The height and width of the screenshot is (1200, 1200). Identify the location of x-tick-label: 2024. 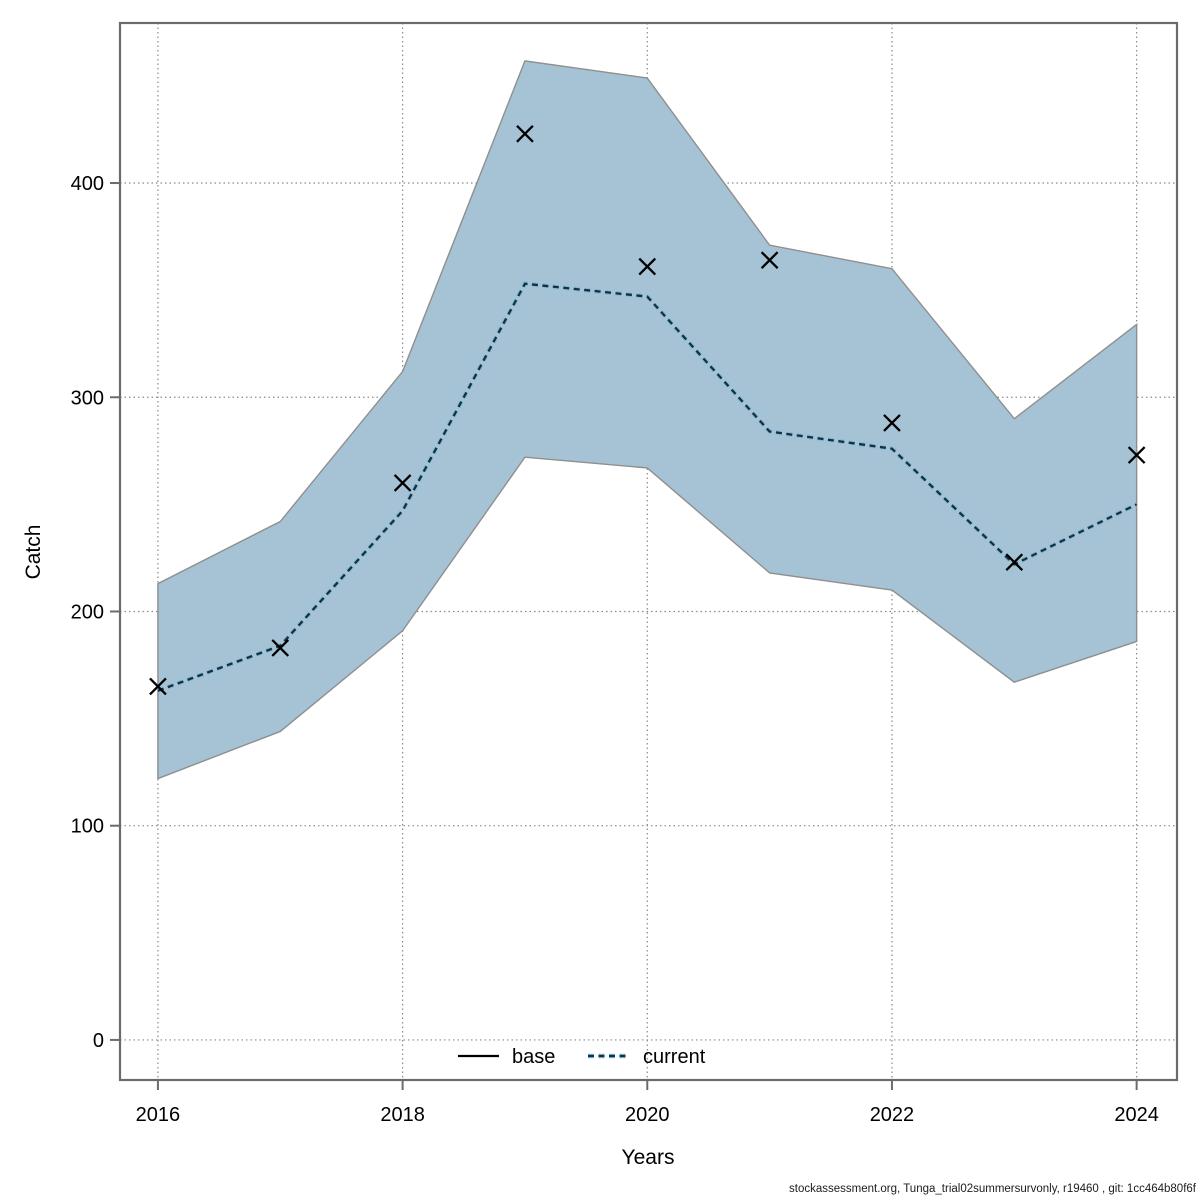
(1136, 1115).